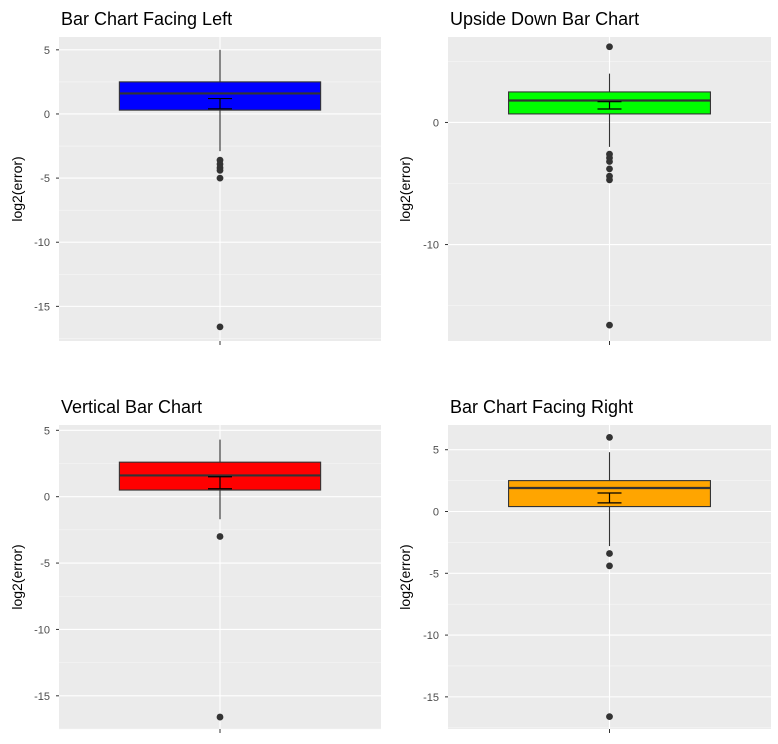  Describe the element at coordinates (541, 407) in the screenshot. I see `chart-title: Bar Chart Facing Right` at that location.